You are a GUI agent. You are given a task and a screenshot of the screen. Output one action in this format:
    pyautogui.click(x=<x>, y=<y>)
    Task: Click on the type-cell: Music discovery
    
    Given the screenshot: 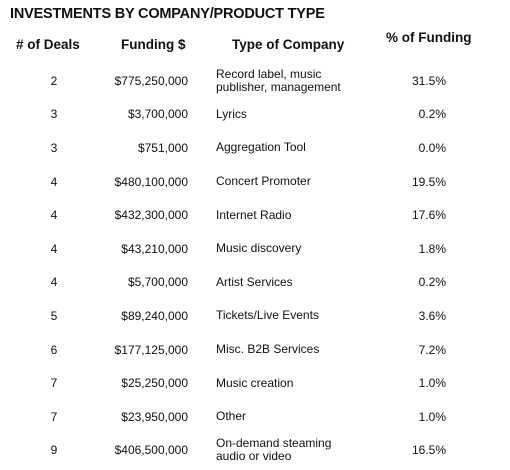 What is the action you would take?
    pyautogui.click(x=259, y=248)
    